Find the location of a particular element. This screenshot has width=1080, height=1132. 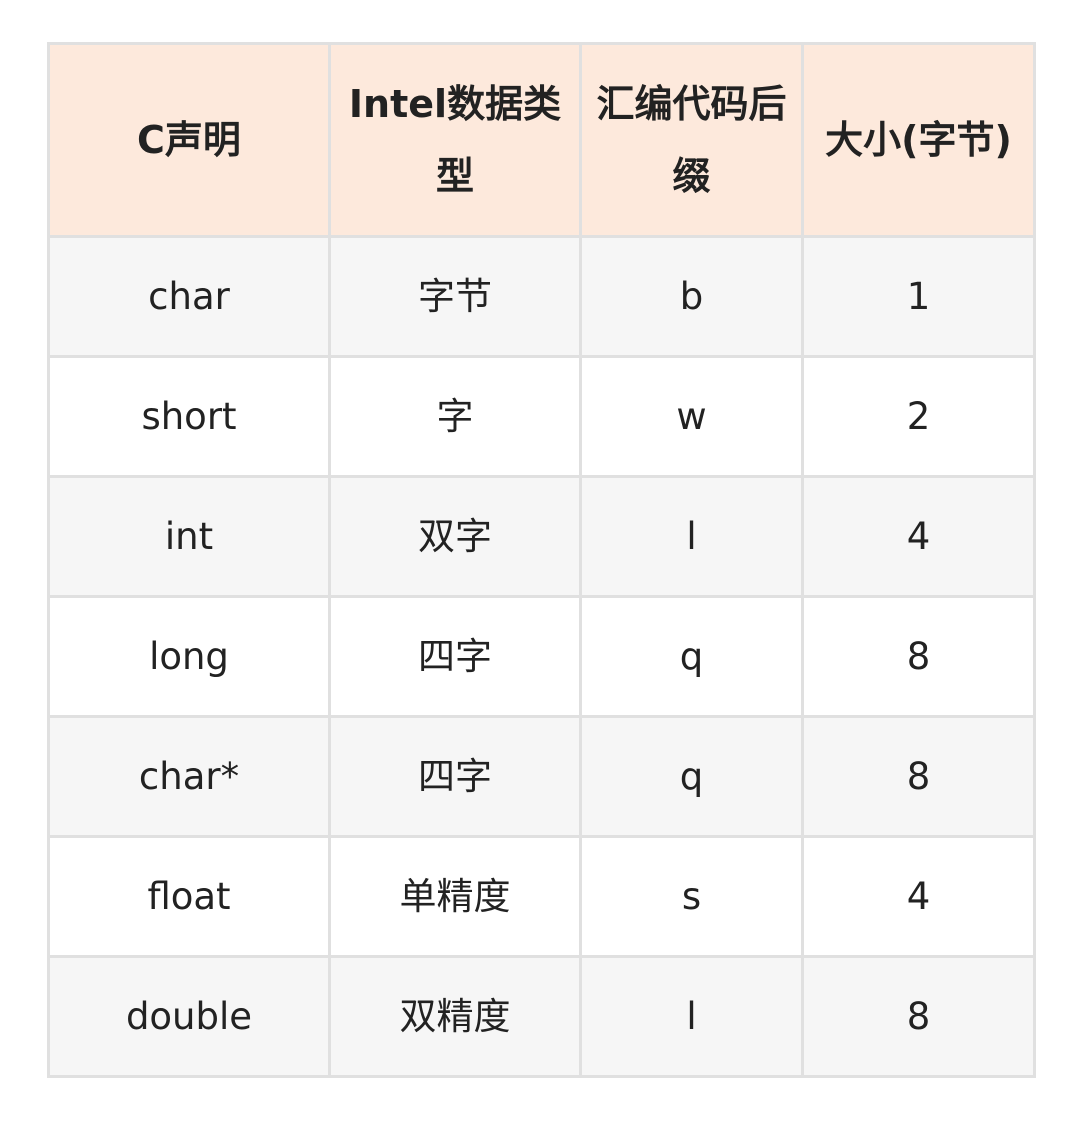

cell-intel-type: 字 is located at coordinates (455, 416).